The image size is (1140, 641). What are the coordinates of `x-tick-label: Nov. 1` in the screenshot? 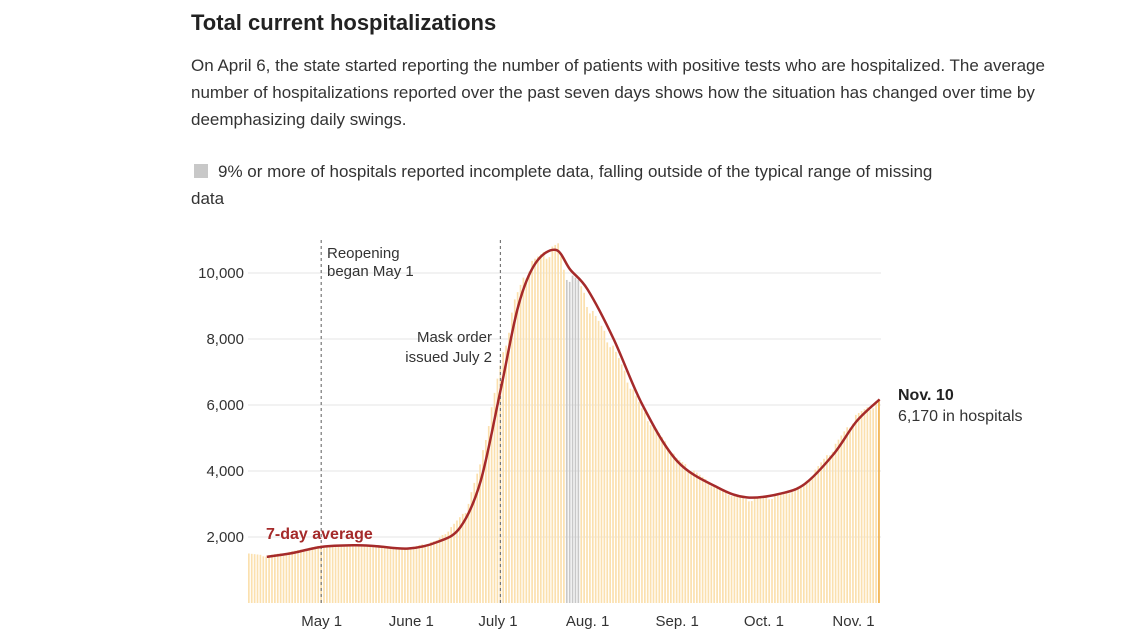 It's located at (853, 621).